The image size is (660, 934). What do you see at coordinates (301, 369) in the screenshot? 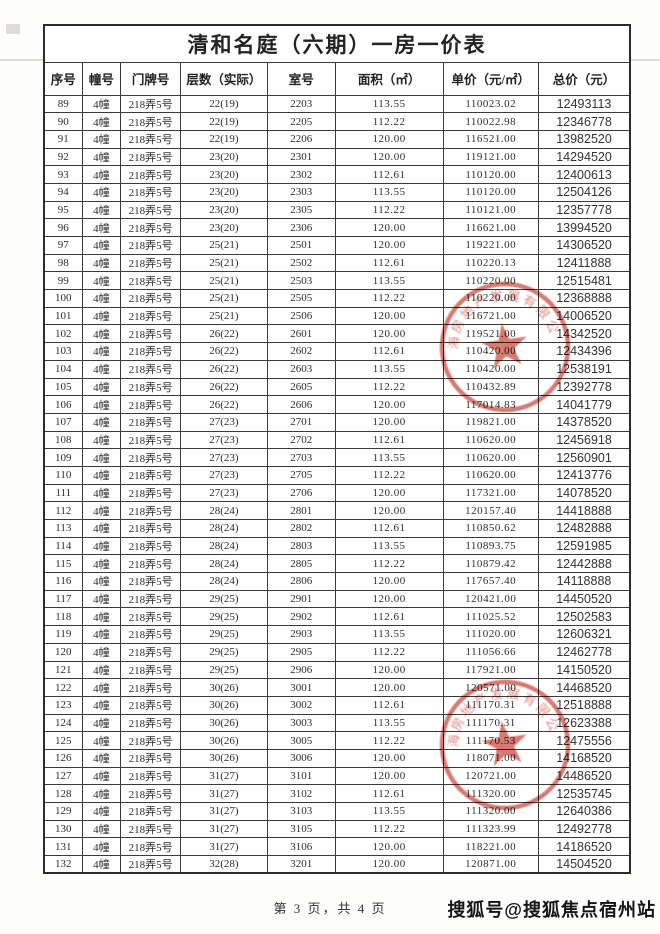
I see `cell-room-no: 2603` at bounding box center [301, 369].